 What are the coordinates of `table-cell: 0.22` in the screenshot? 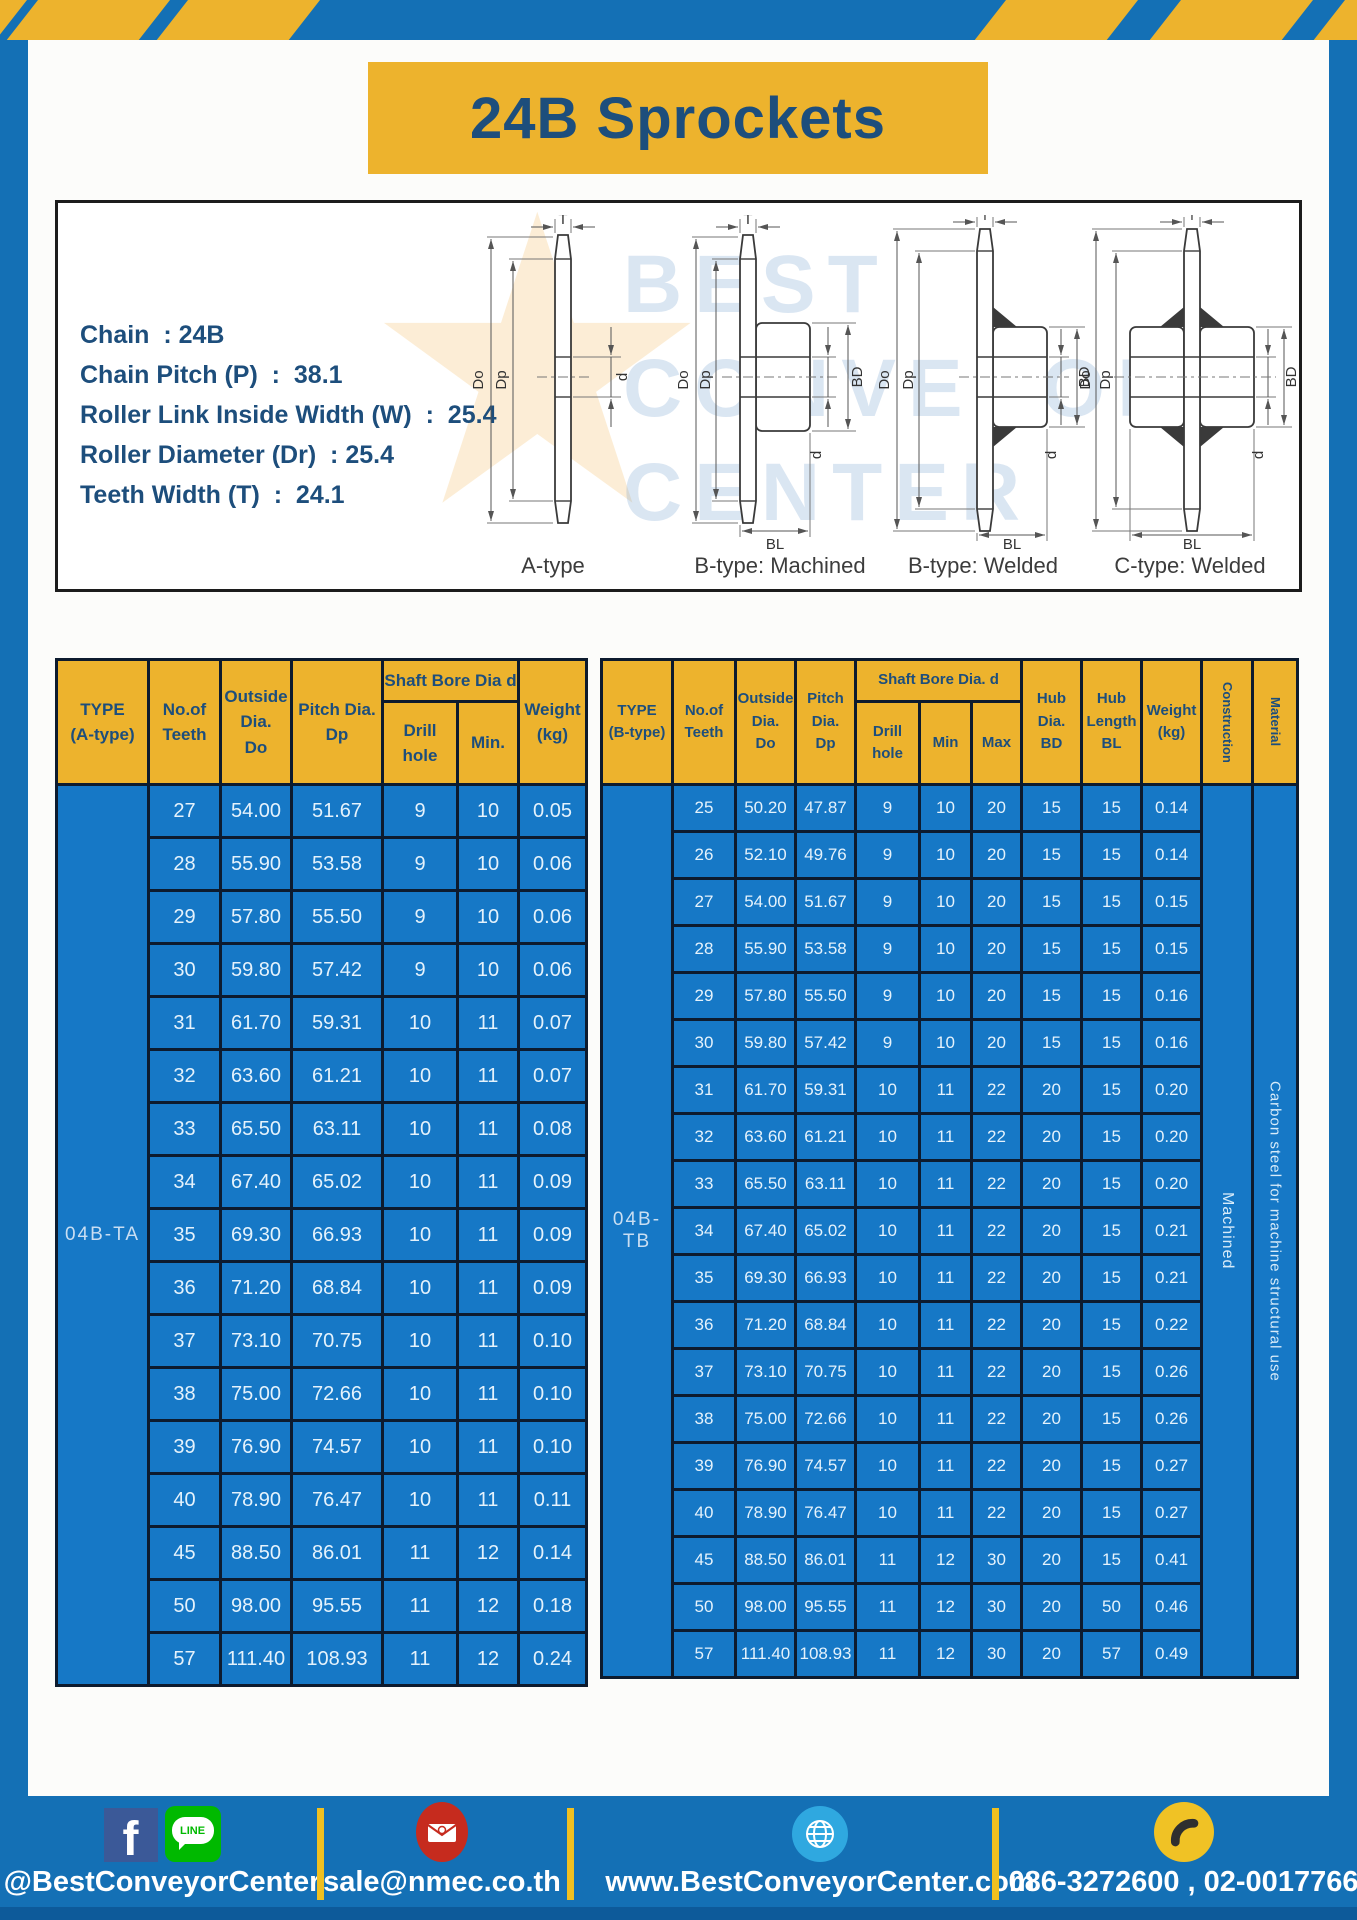 It's located at (1172, 1325).